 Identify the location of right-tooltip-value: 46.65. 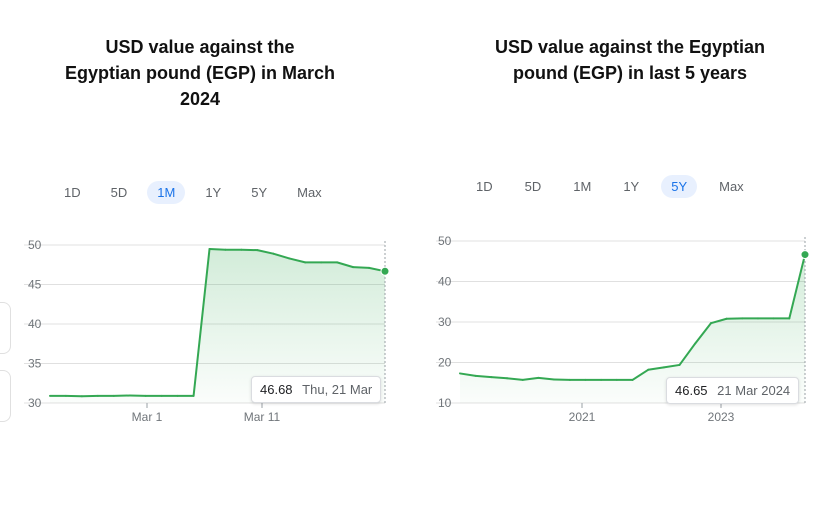
(691, 390).